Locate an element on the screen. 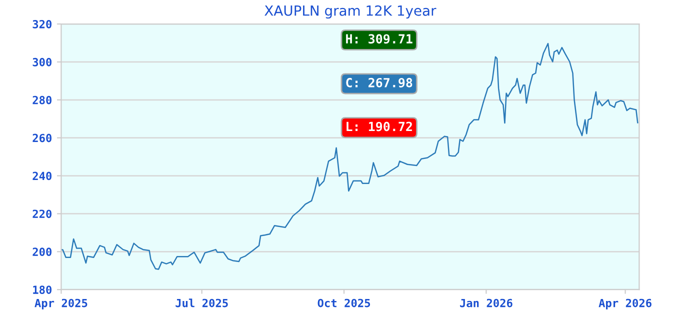 Image resolution: width=680 pixels, height=320 pixels. annotation: H: 309.71 is located at coordinates (379, 39).